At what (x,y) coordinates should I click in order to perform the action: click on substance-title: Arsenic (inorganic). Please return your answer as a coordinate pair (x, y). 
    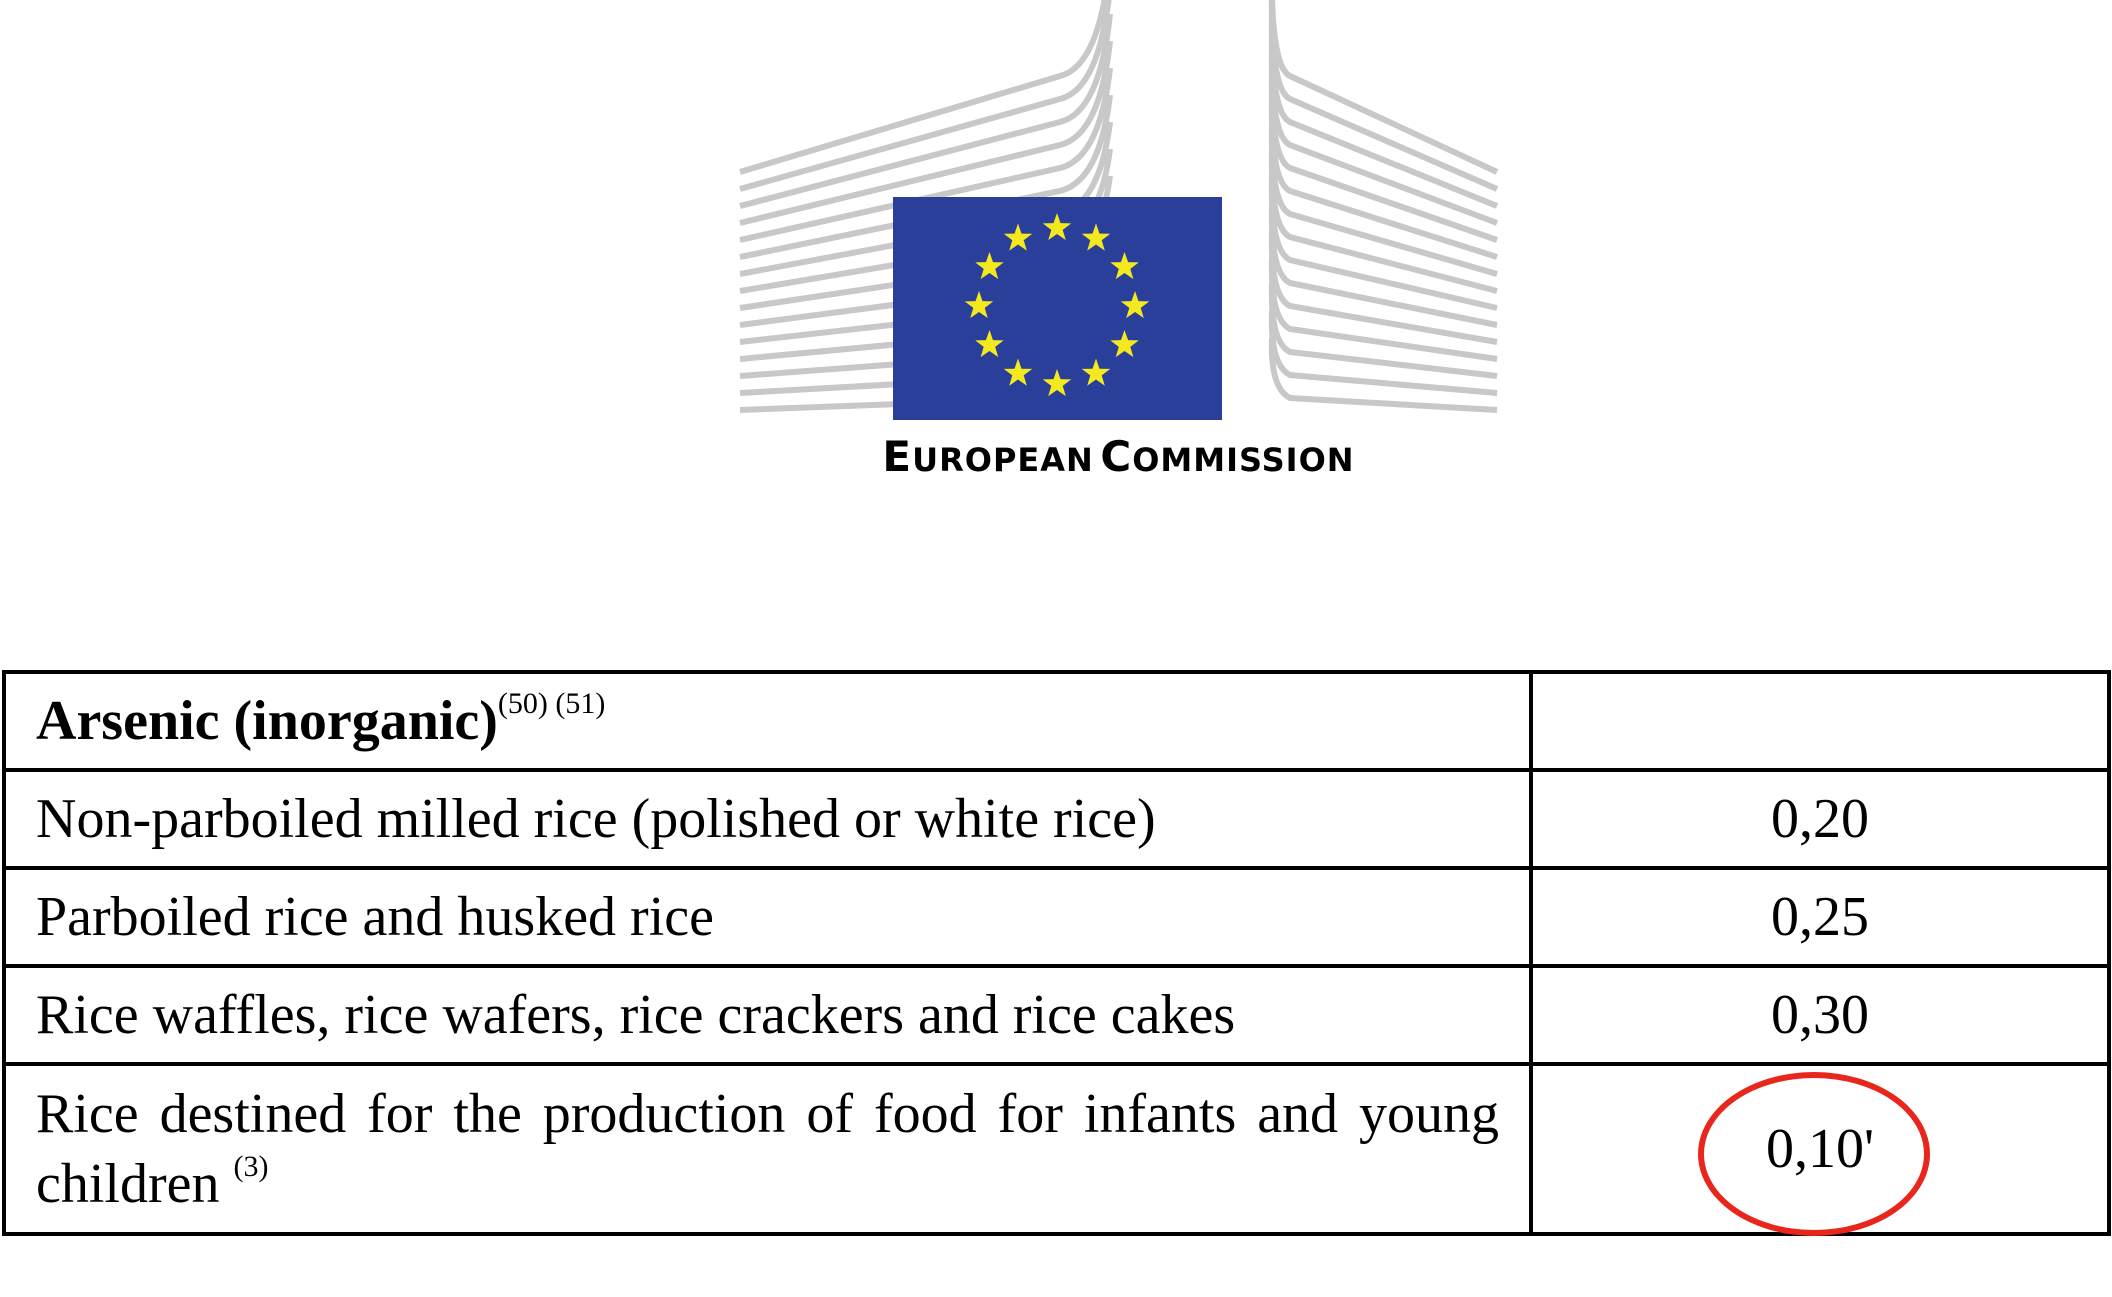
    Looking at the image, I should click on (267, 721).